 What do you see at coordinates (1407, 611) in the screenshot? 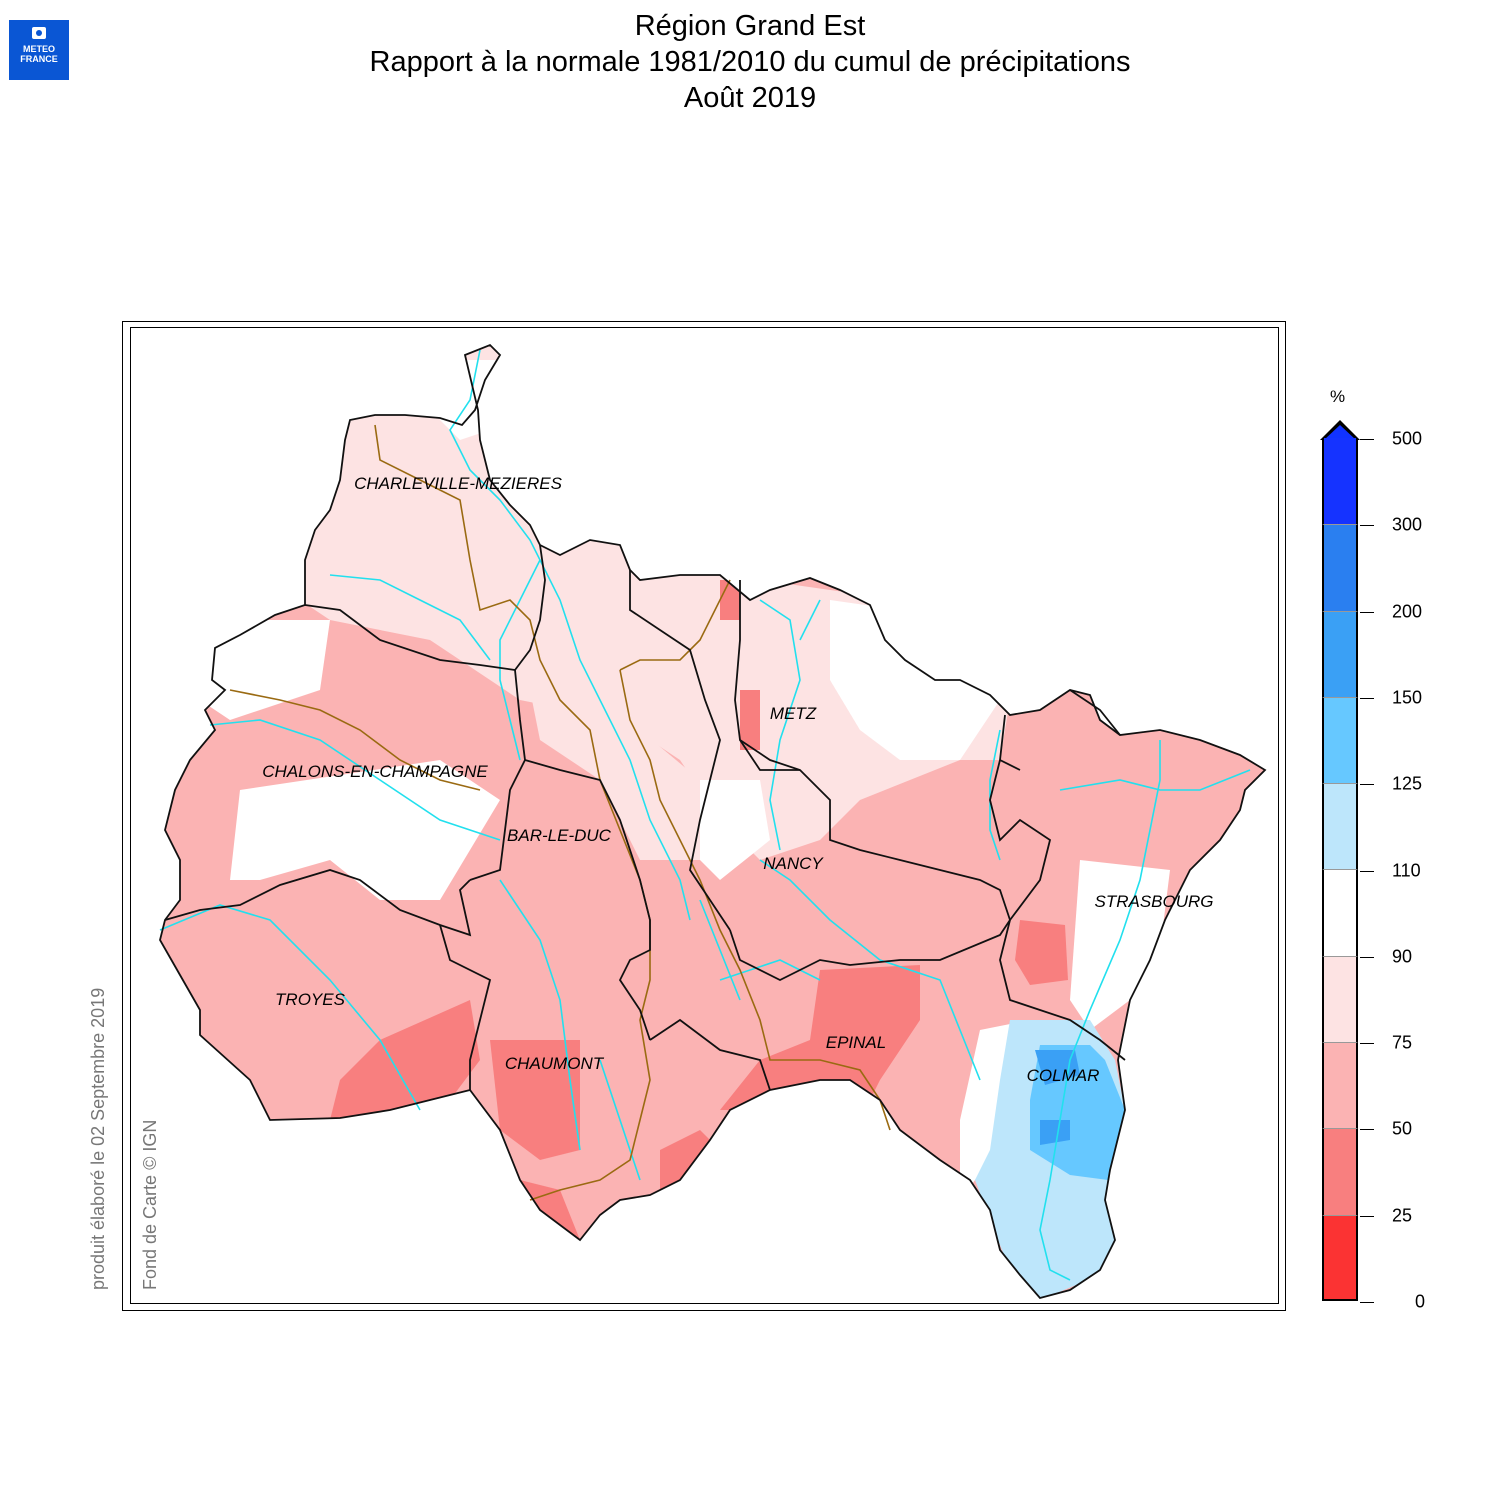
I see `legend-tick-label: 200` at bounding box center [1407, 611].